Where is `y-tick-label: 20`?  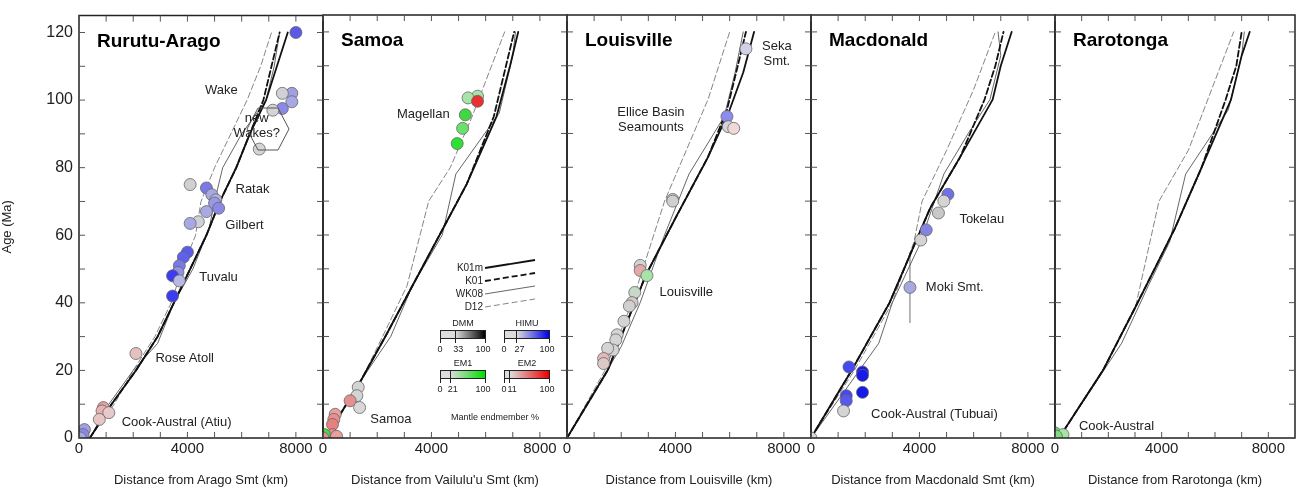
y-tick-label: 20 is located at coordinates (64, 369).